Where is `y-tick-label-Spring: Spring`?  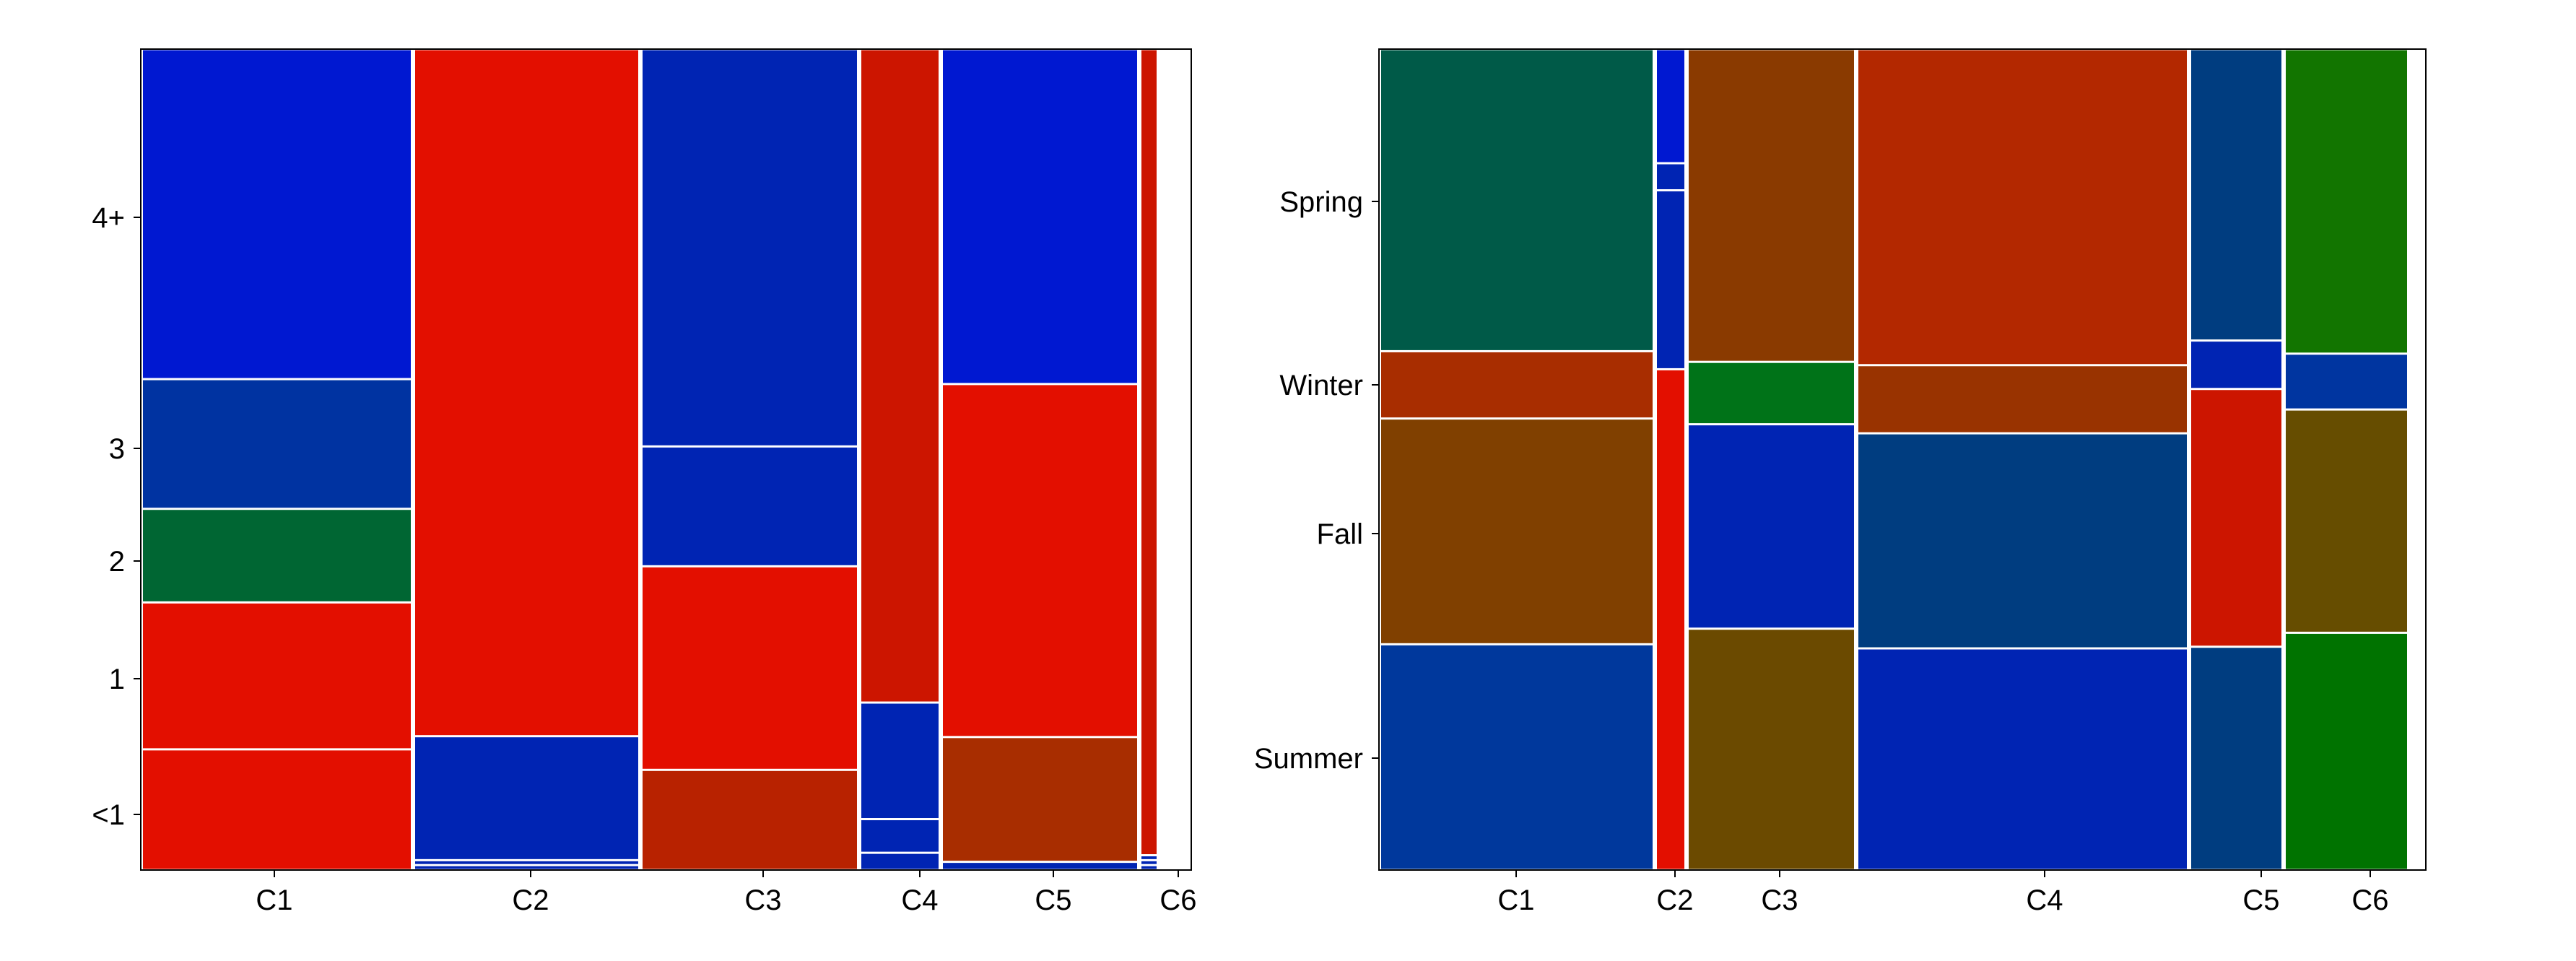 y-tick-label-Spring: Spring is located at coordinates (1321, 202).